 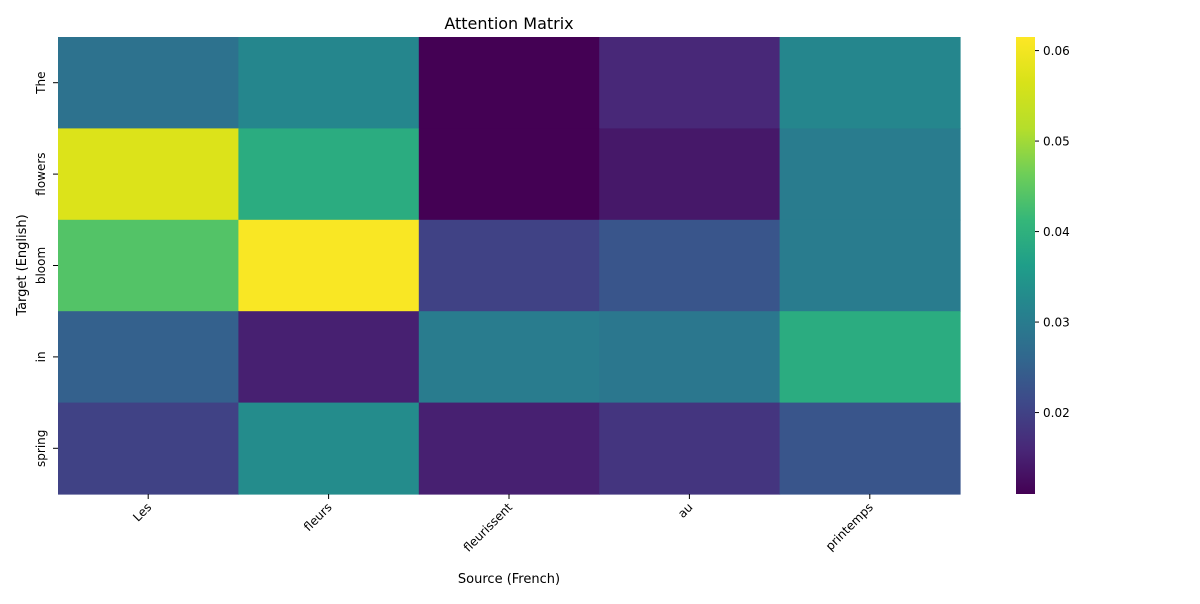 I want to click on y-tick-label: bloom, so click(x=41, y=265).